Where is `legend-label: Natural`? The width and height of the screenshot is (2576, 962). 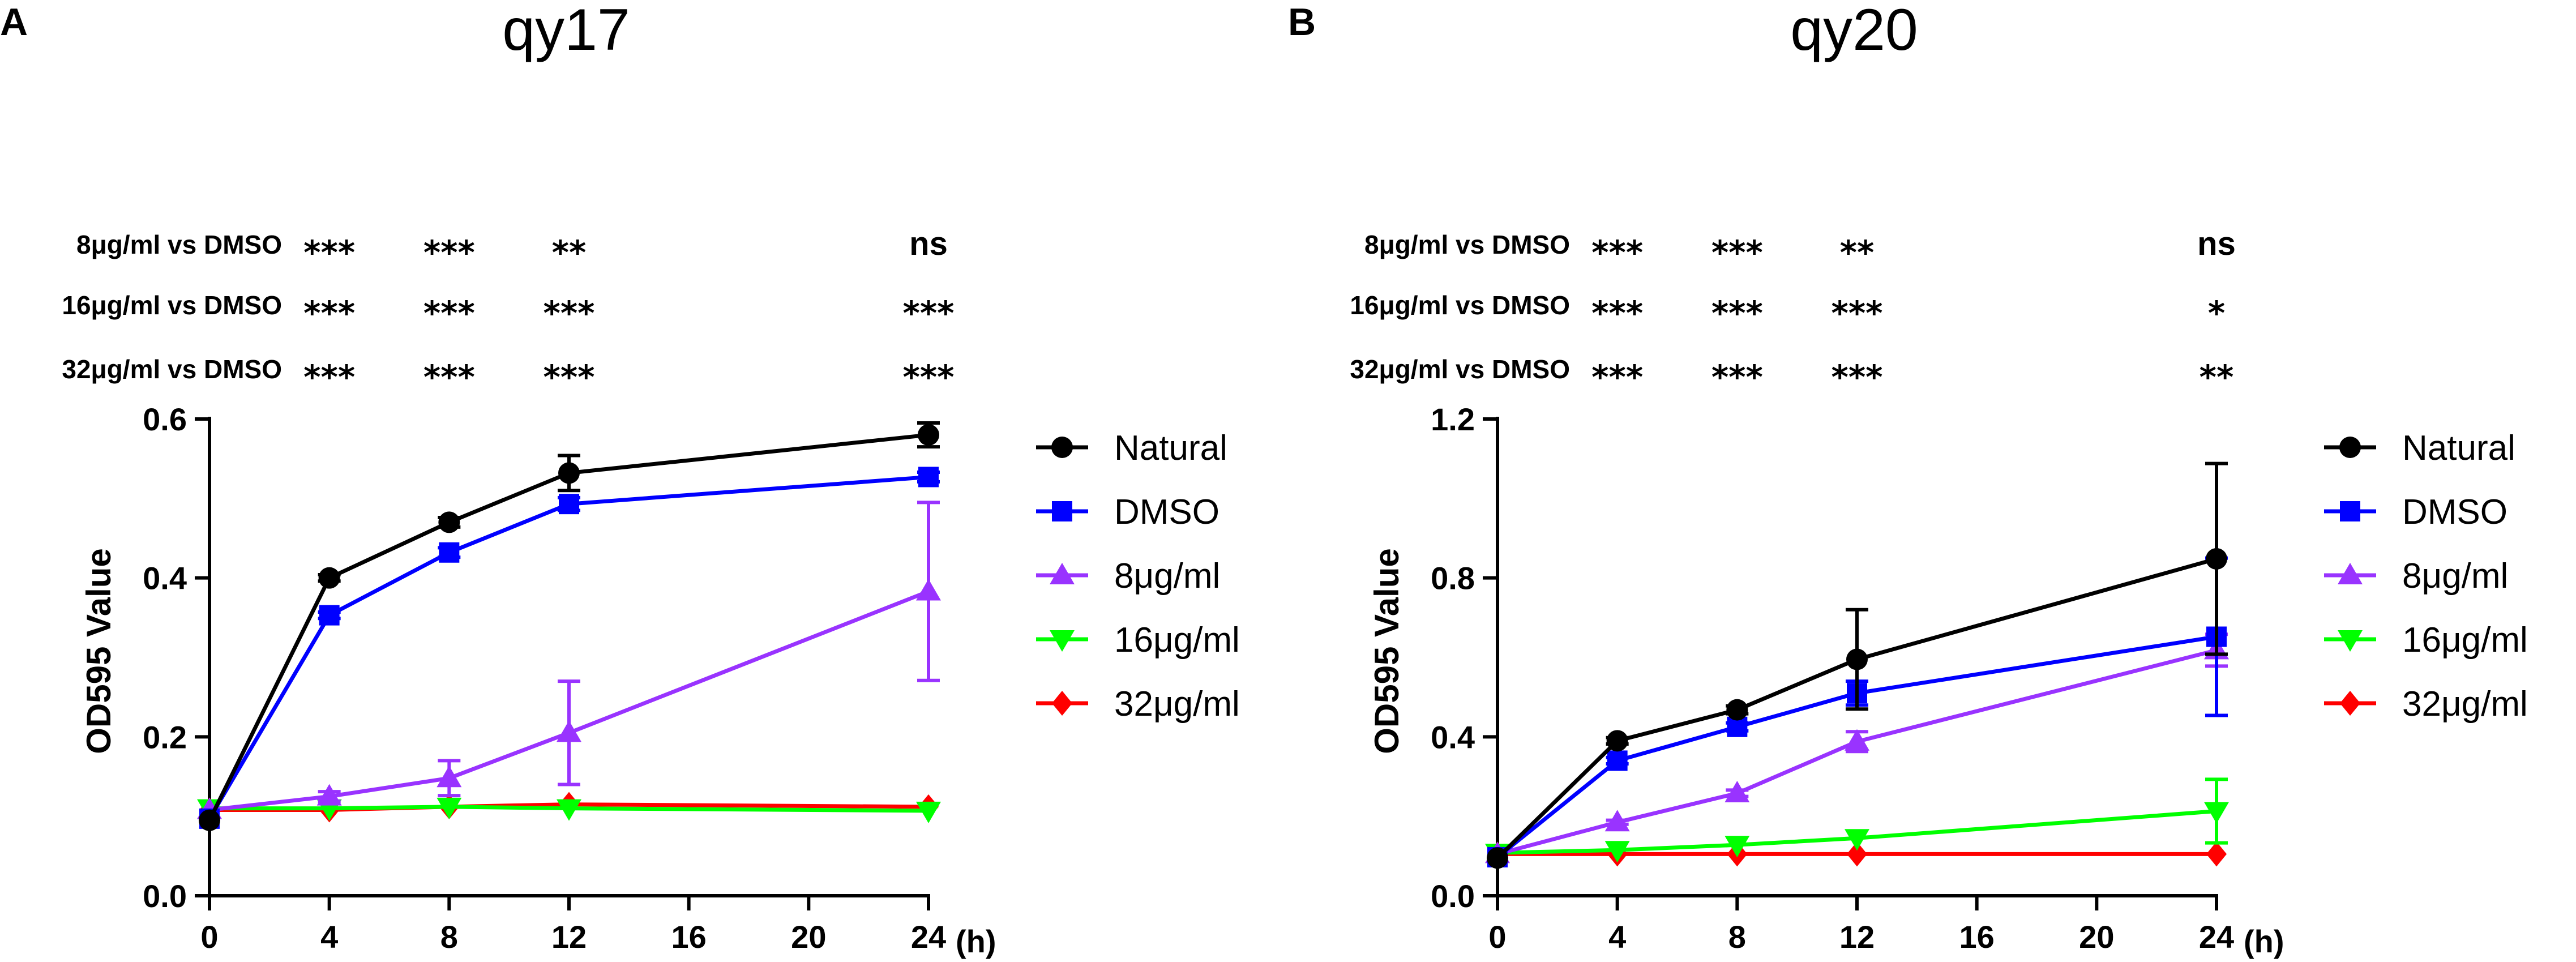
legend-label: Natural is located at coordinates (2458, 449).